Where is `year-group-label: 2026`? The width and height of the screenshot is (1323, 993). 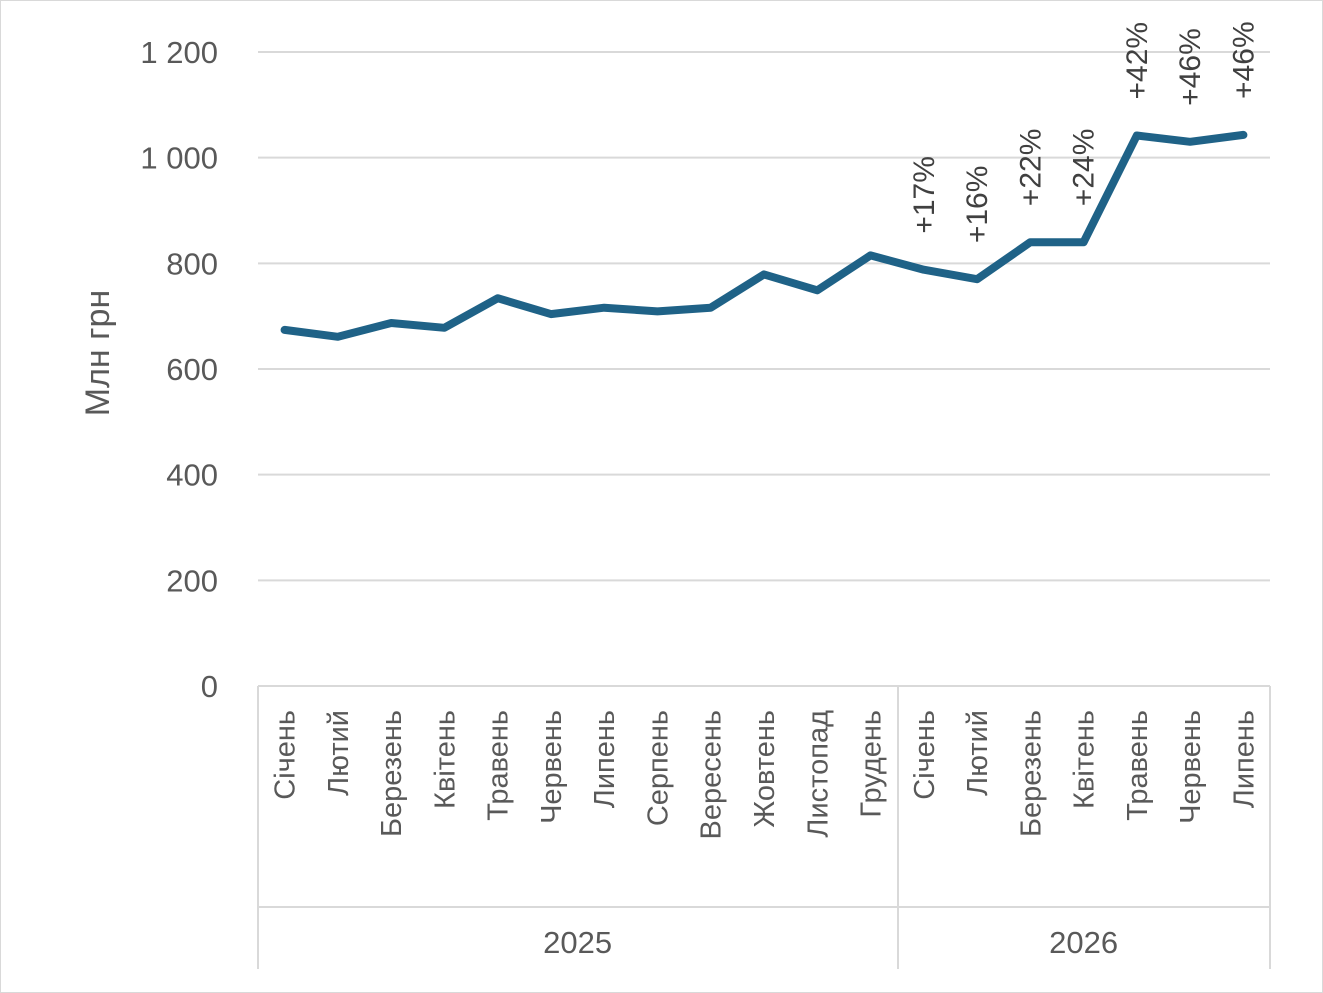
year-group-label: 2026 is located at coordinates (1083, 942).